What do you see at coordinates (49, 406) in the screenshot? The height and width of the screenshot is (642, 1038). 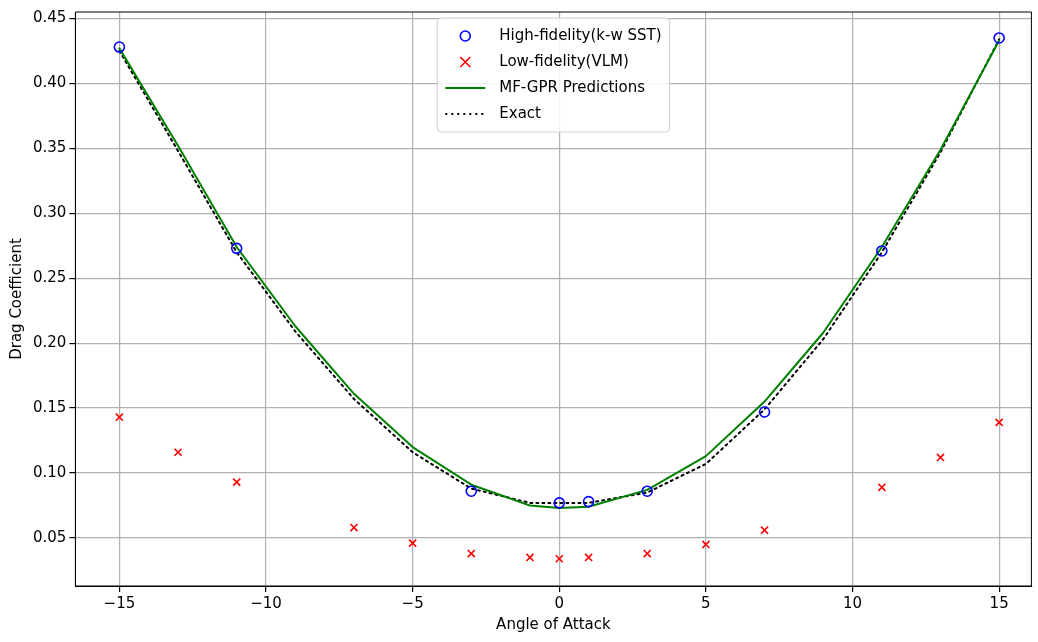 I see `y-tick-label: 0.15` at bounding box center [49, 406].